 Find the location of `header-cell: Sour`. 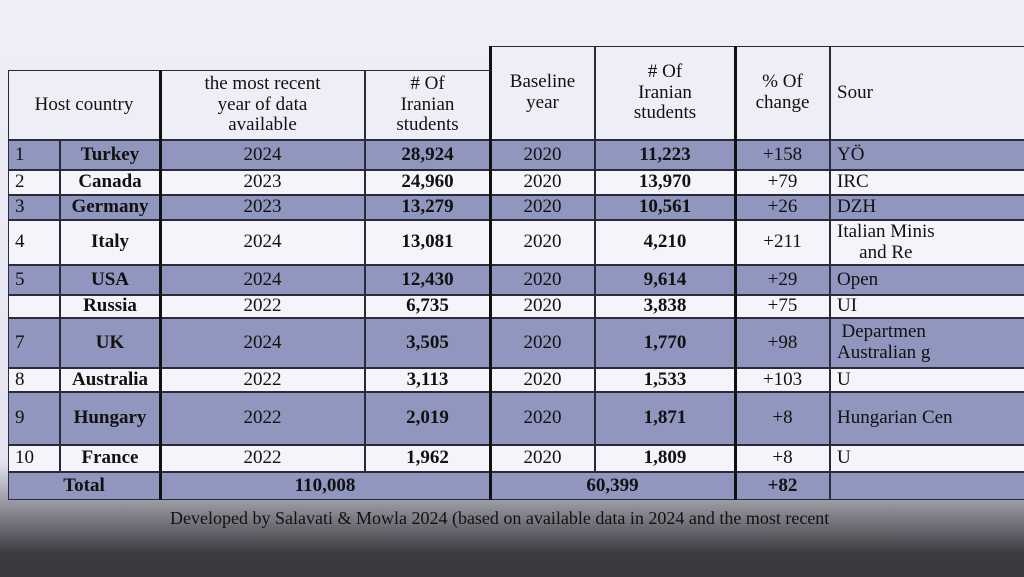

header-cell: Sour is located at coordinates (927, 93).